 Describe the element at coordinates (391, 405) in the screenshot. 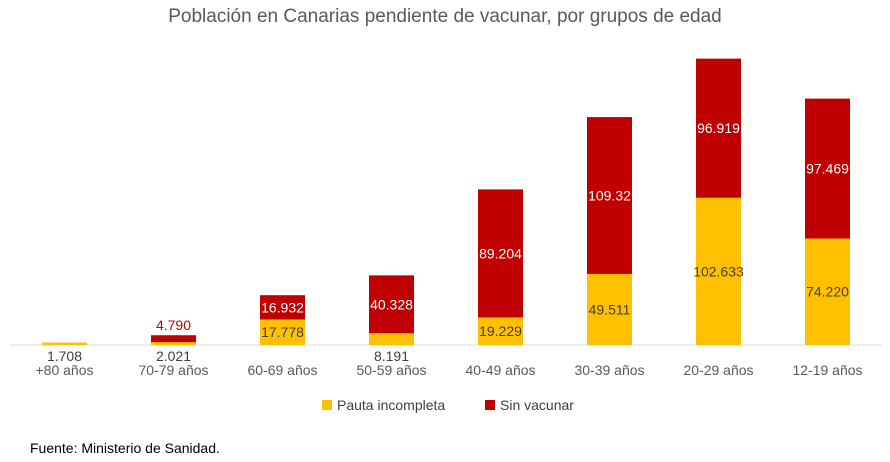

I see `legend-label: Pauta incompleta` at that location.